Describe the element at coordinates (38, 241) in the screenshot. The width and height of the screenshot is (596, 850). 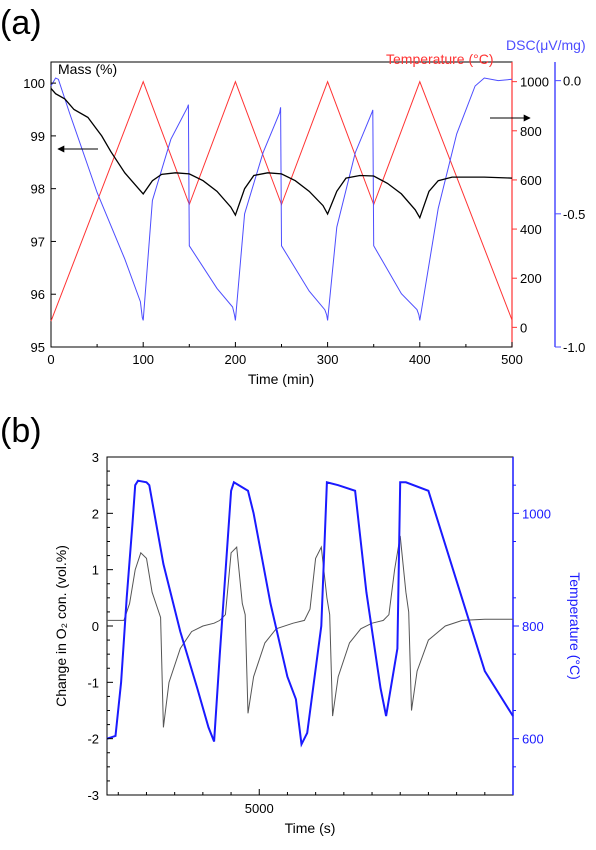
I see `mass-tick-label: 97` at that location.